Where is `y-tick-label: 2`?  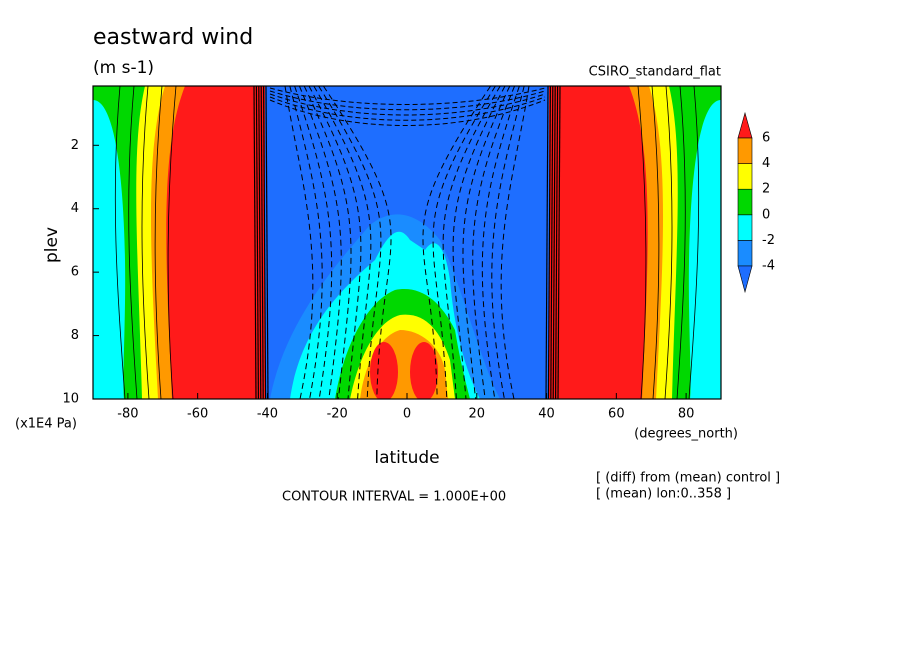
y-tick-label: 2 is located at coordinates (75, 145).